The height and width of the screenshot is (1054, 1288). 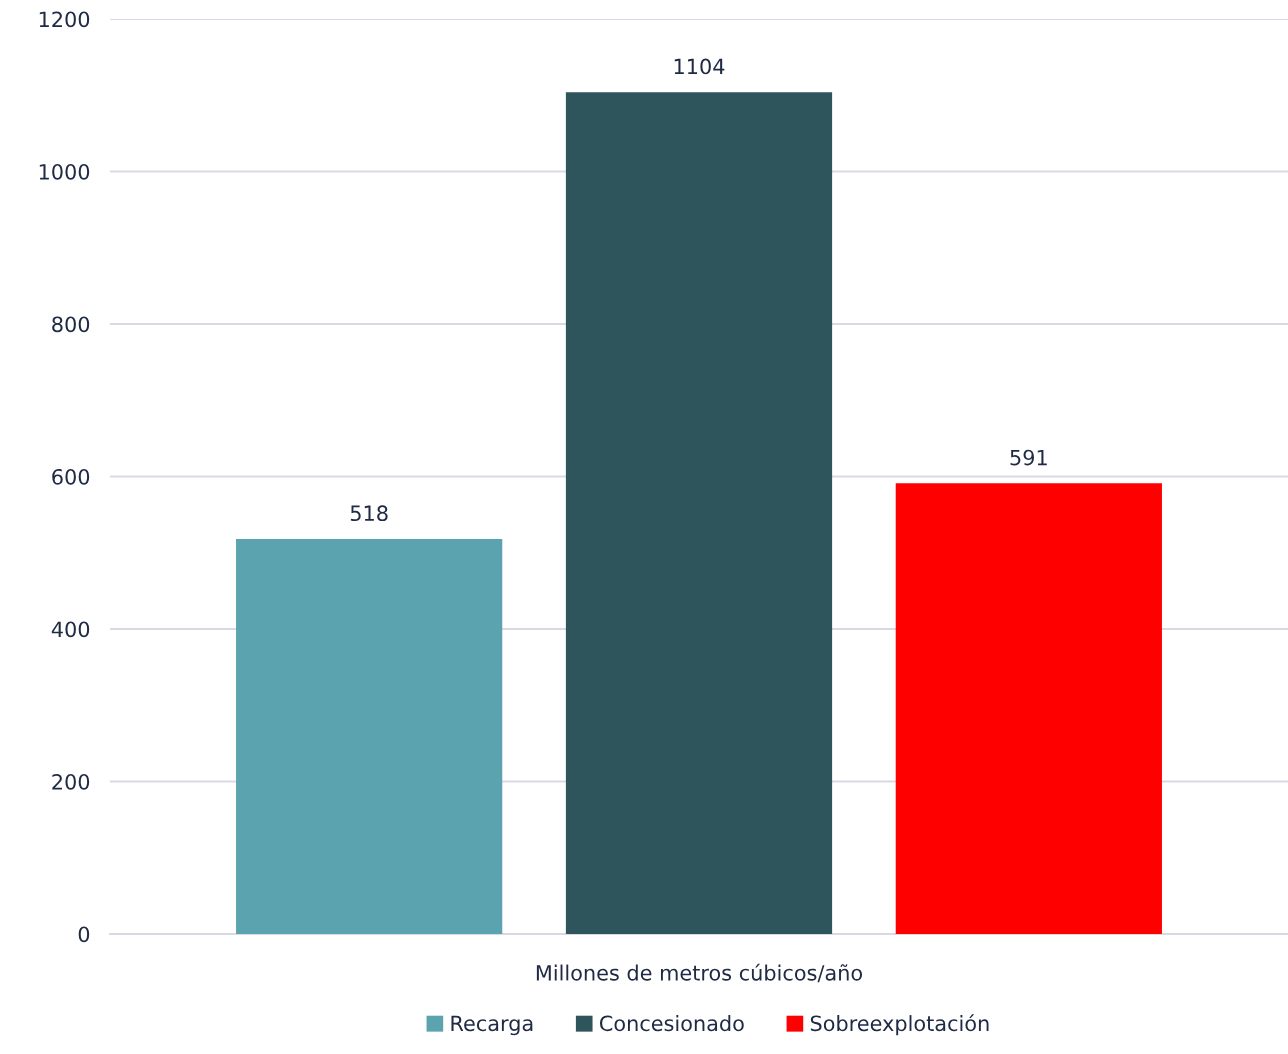 What do you see at coordinates (84, 934) in the screenshot?
I see `y-tick-label: 0` at bounding box center [84, 934].